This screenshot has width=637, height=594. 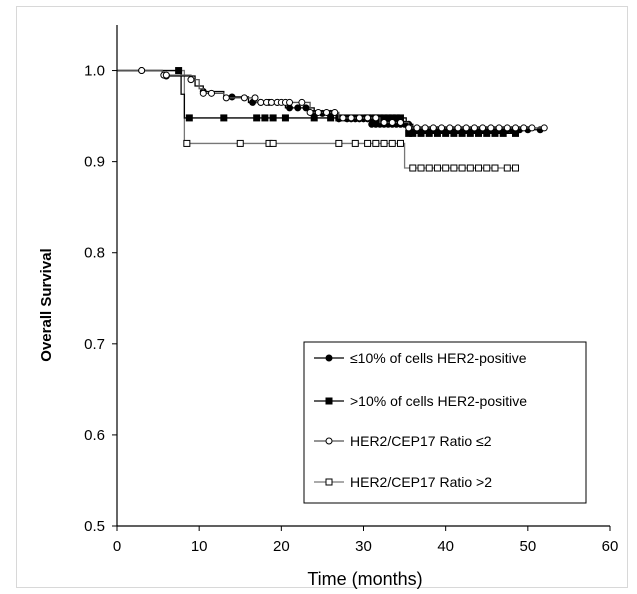 What do you see at coordinates (94, 435) in the screenshot?
I see `y-tick-label: 0.6` at bounding box center [94, 435].